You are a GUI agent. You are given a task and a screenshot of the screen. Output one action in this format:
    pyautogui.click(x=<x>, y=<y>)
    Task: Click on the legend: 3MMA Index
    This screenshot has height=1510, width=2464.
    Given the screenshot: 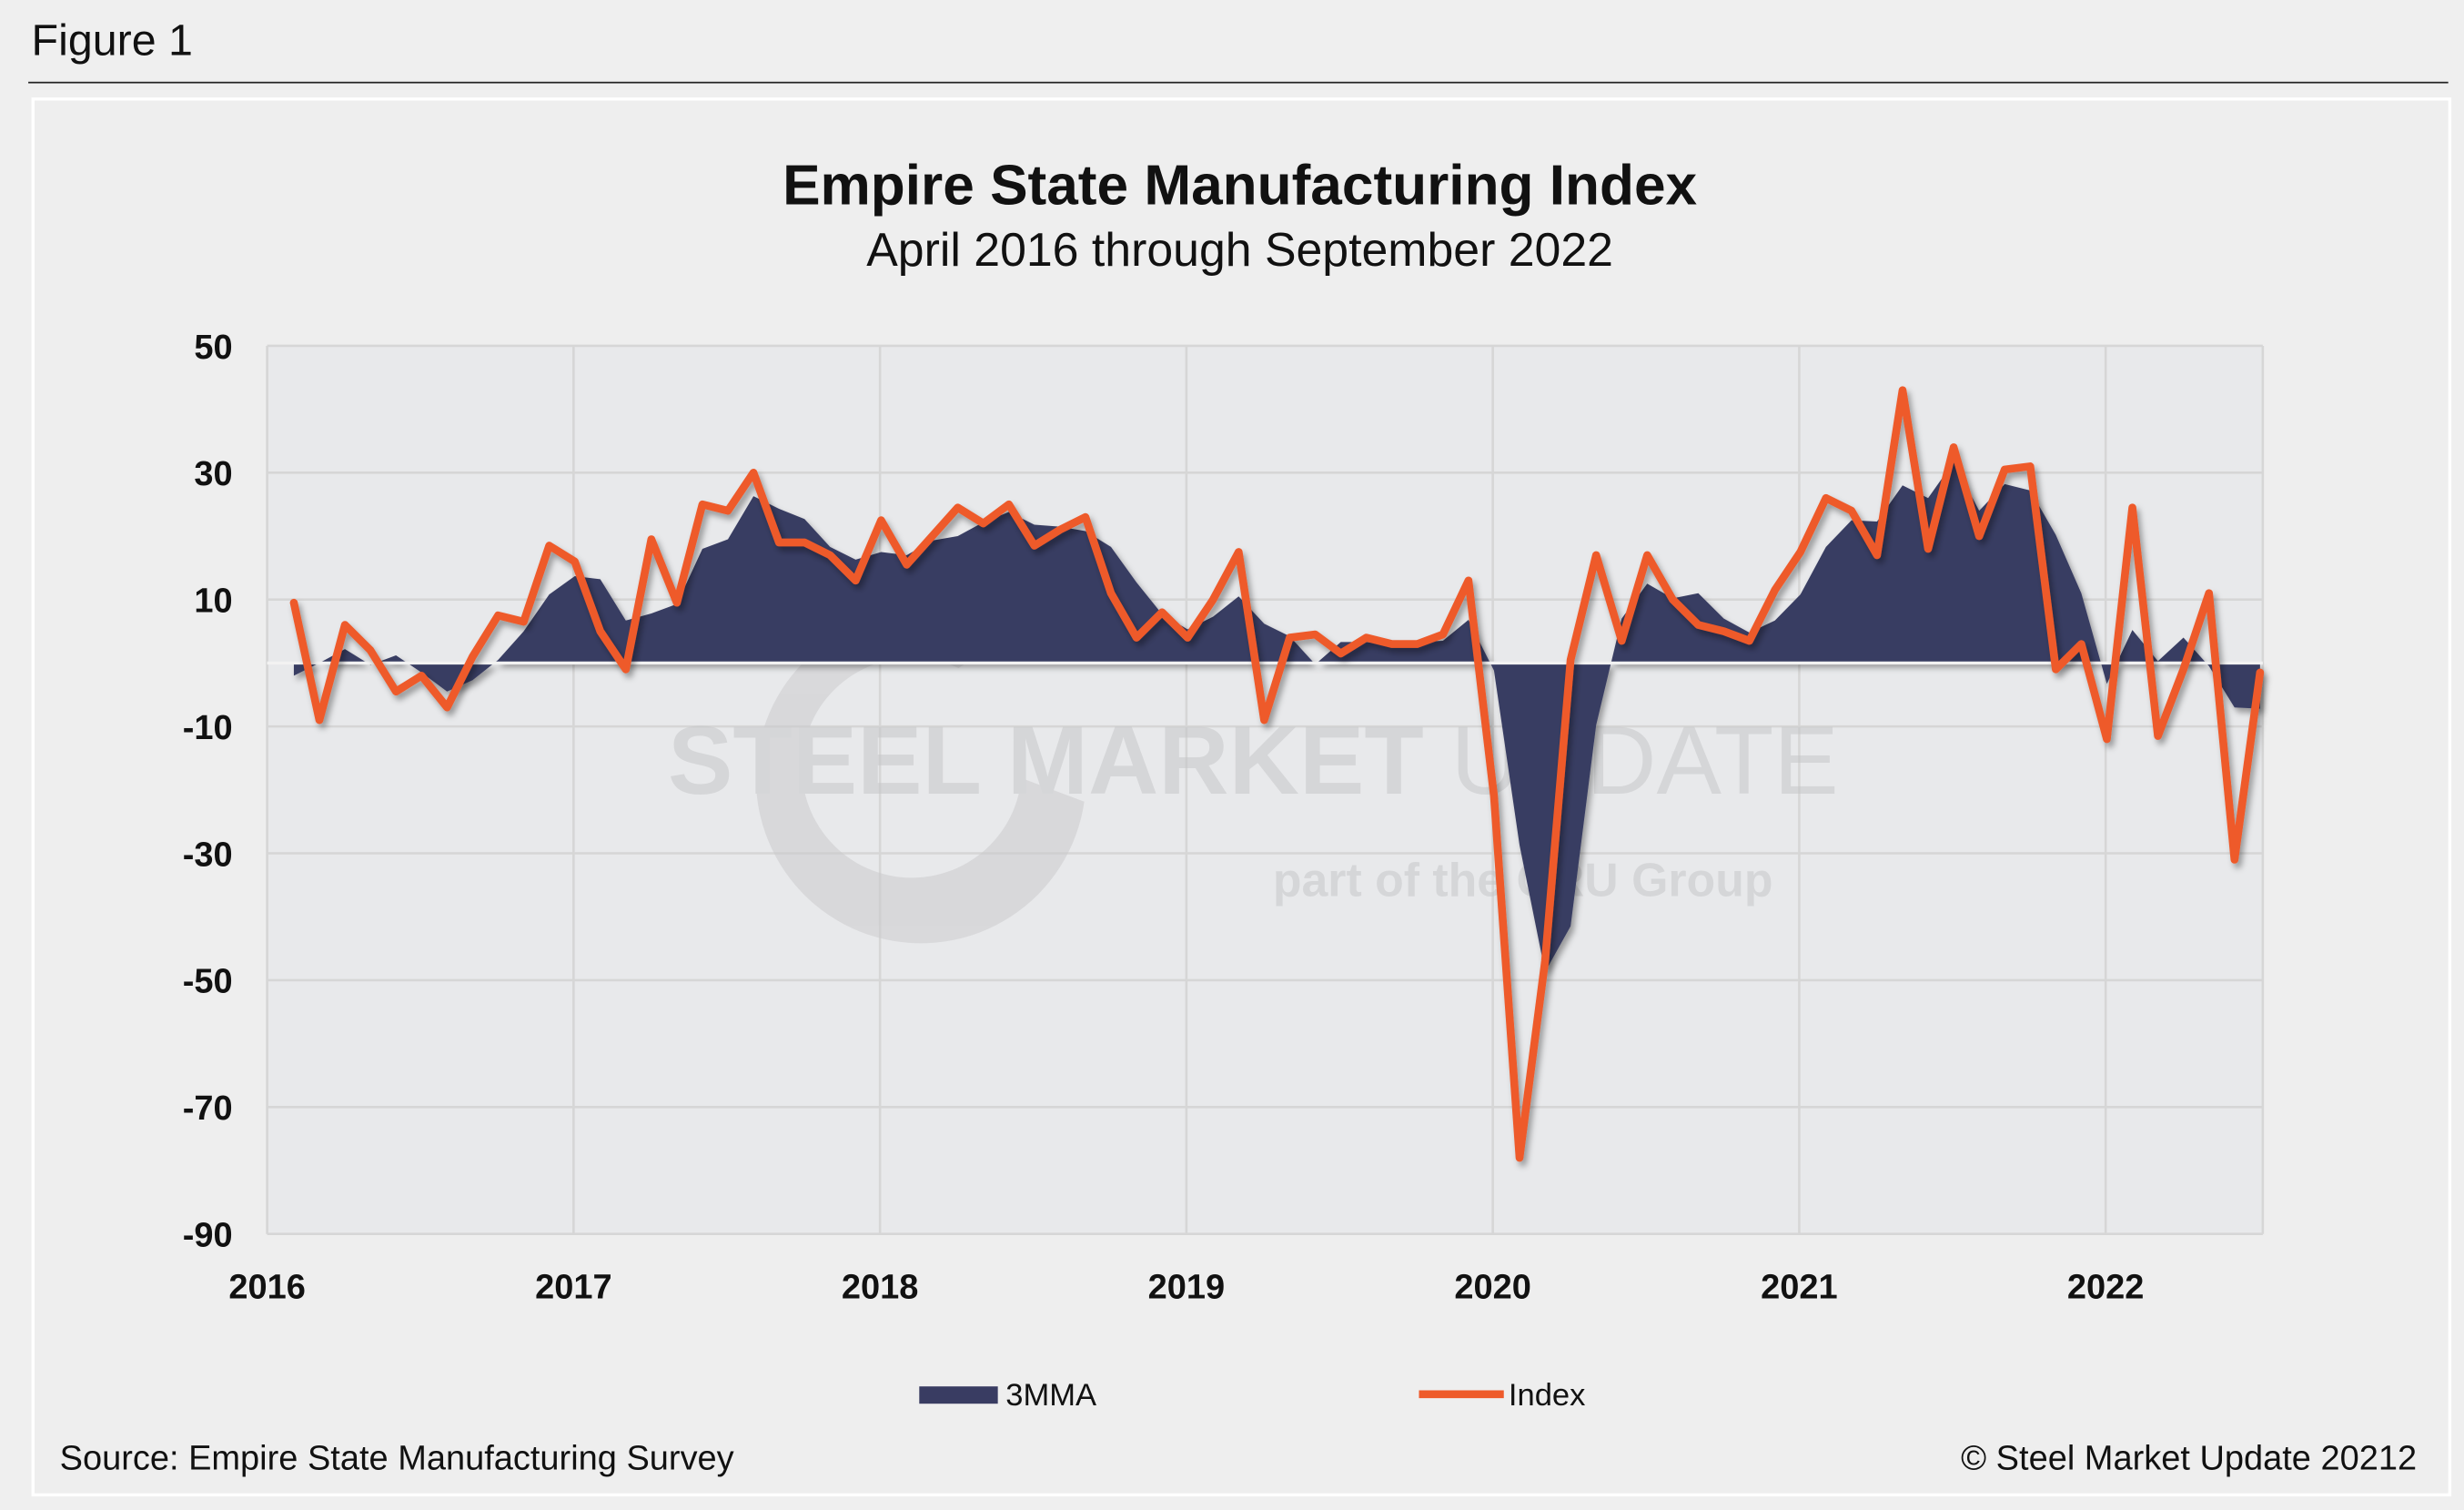 What is the action you would take?
    pyautogui.click(x=1252, y=1396)
    